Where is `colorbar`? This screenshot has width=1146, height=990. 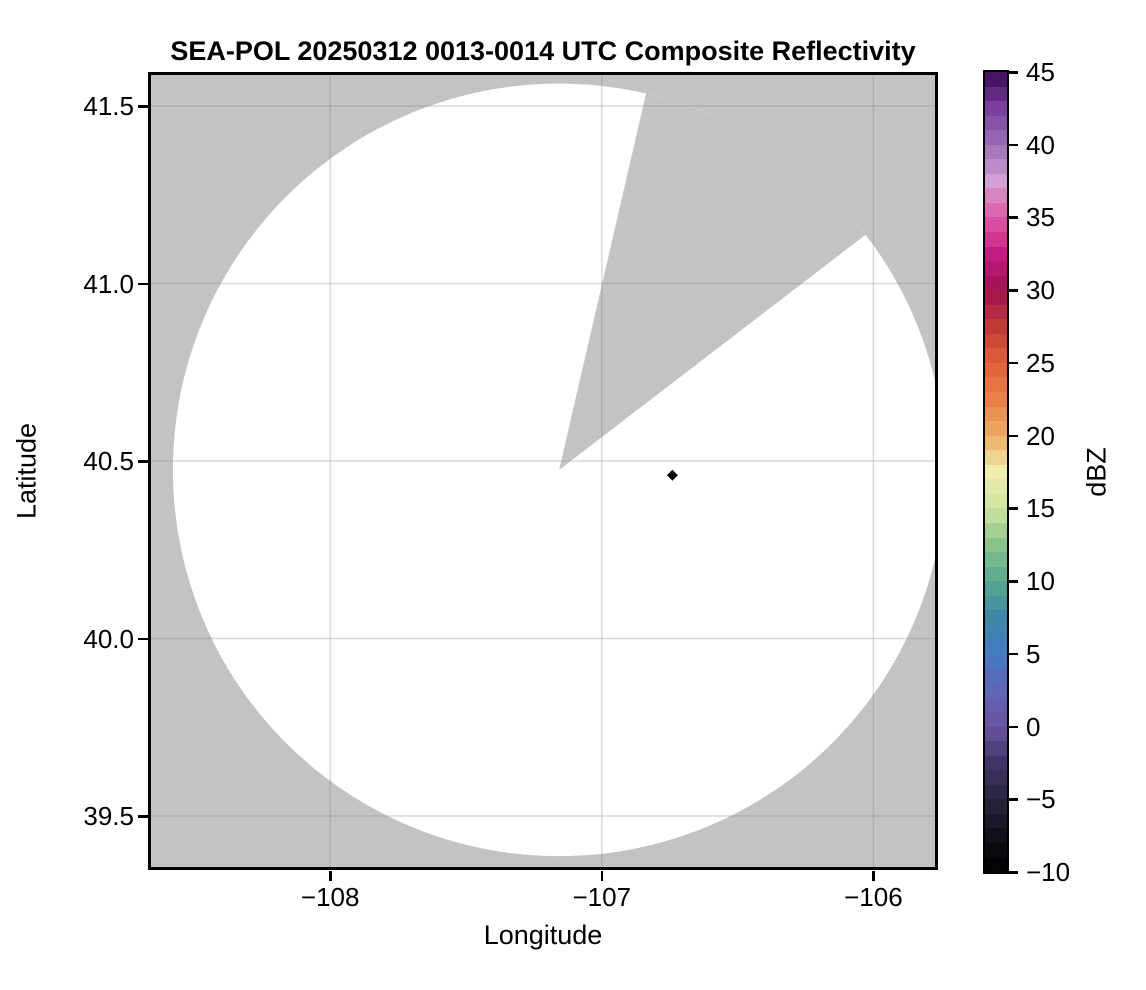 colorbar is located at coordinates (996, 472).